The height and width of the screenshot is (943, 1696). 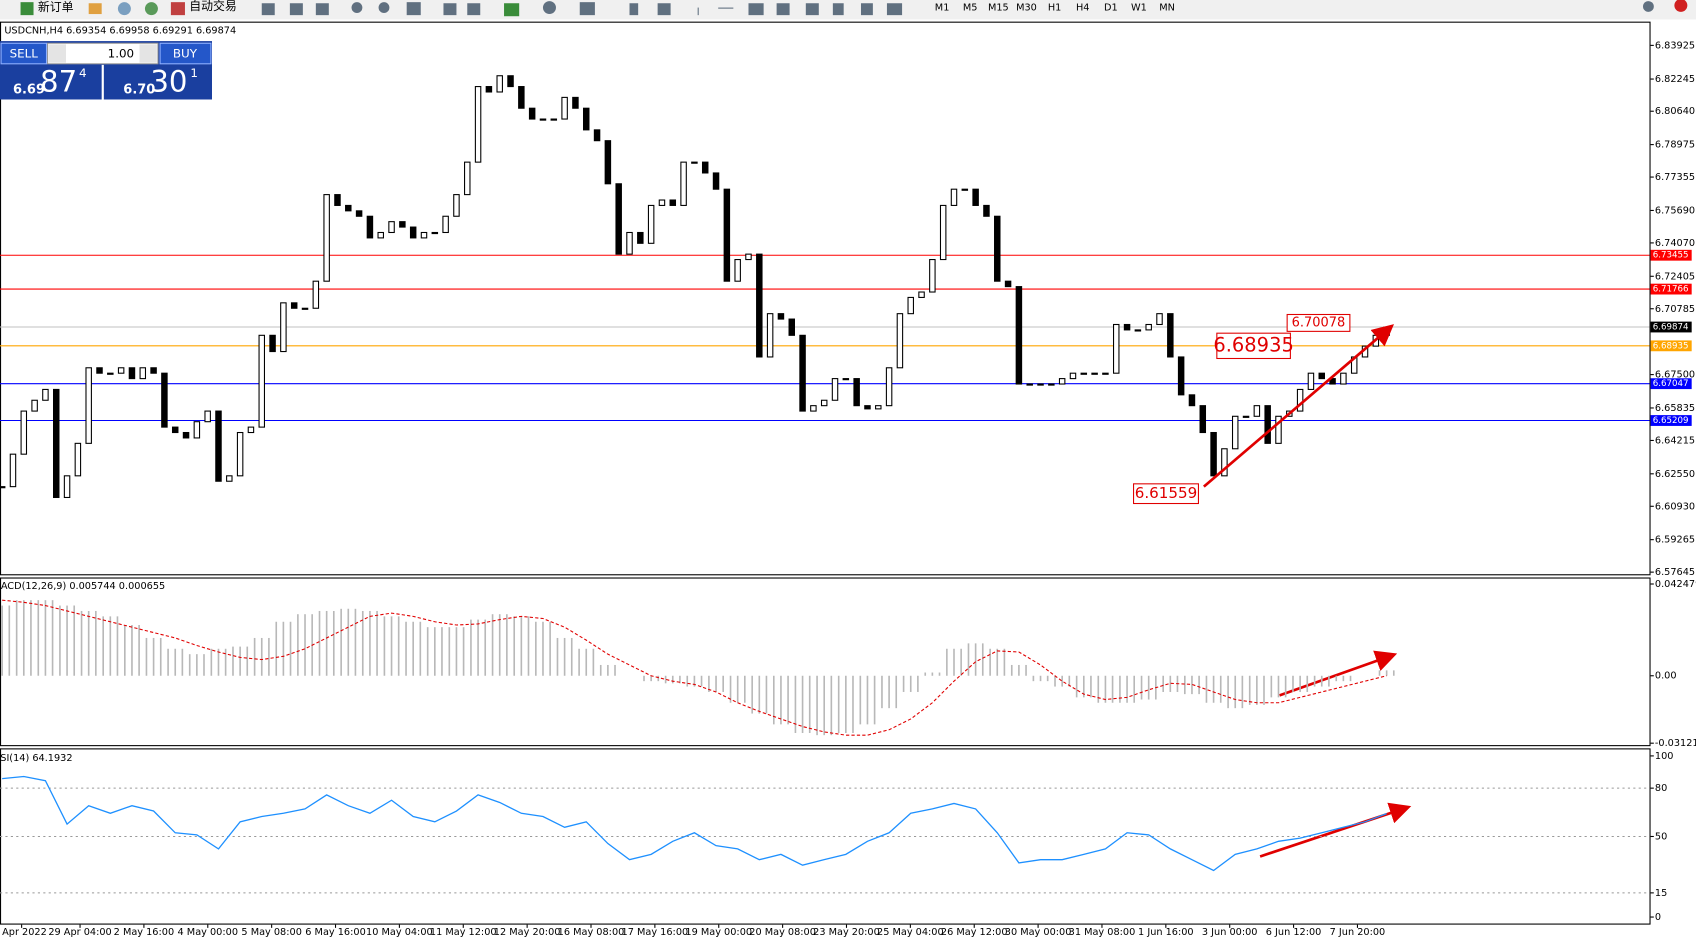 What do you see at coordinates (29, 89) in the screenshot?
I see `bid-big: 6.69` at bounding box center [29, 89].